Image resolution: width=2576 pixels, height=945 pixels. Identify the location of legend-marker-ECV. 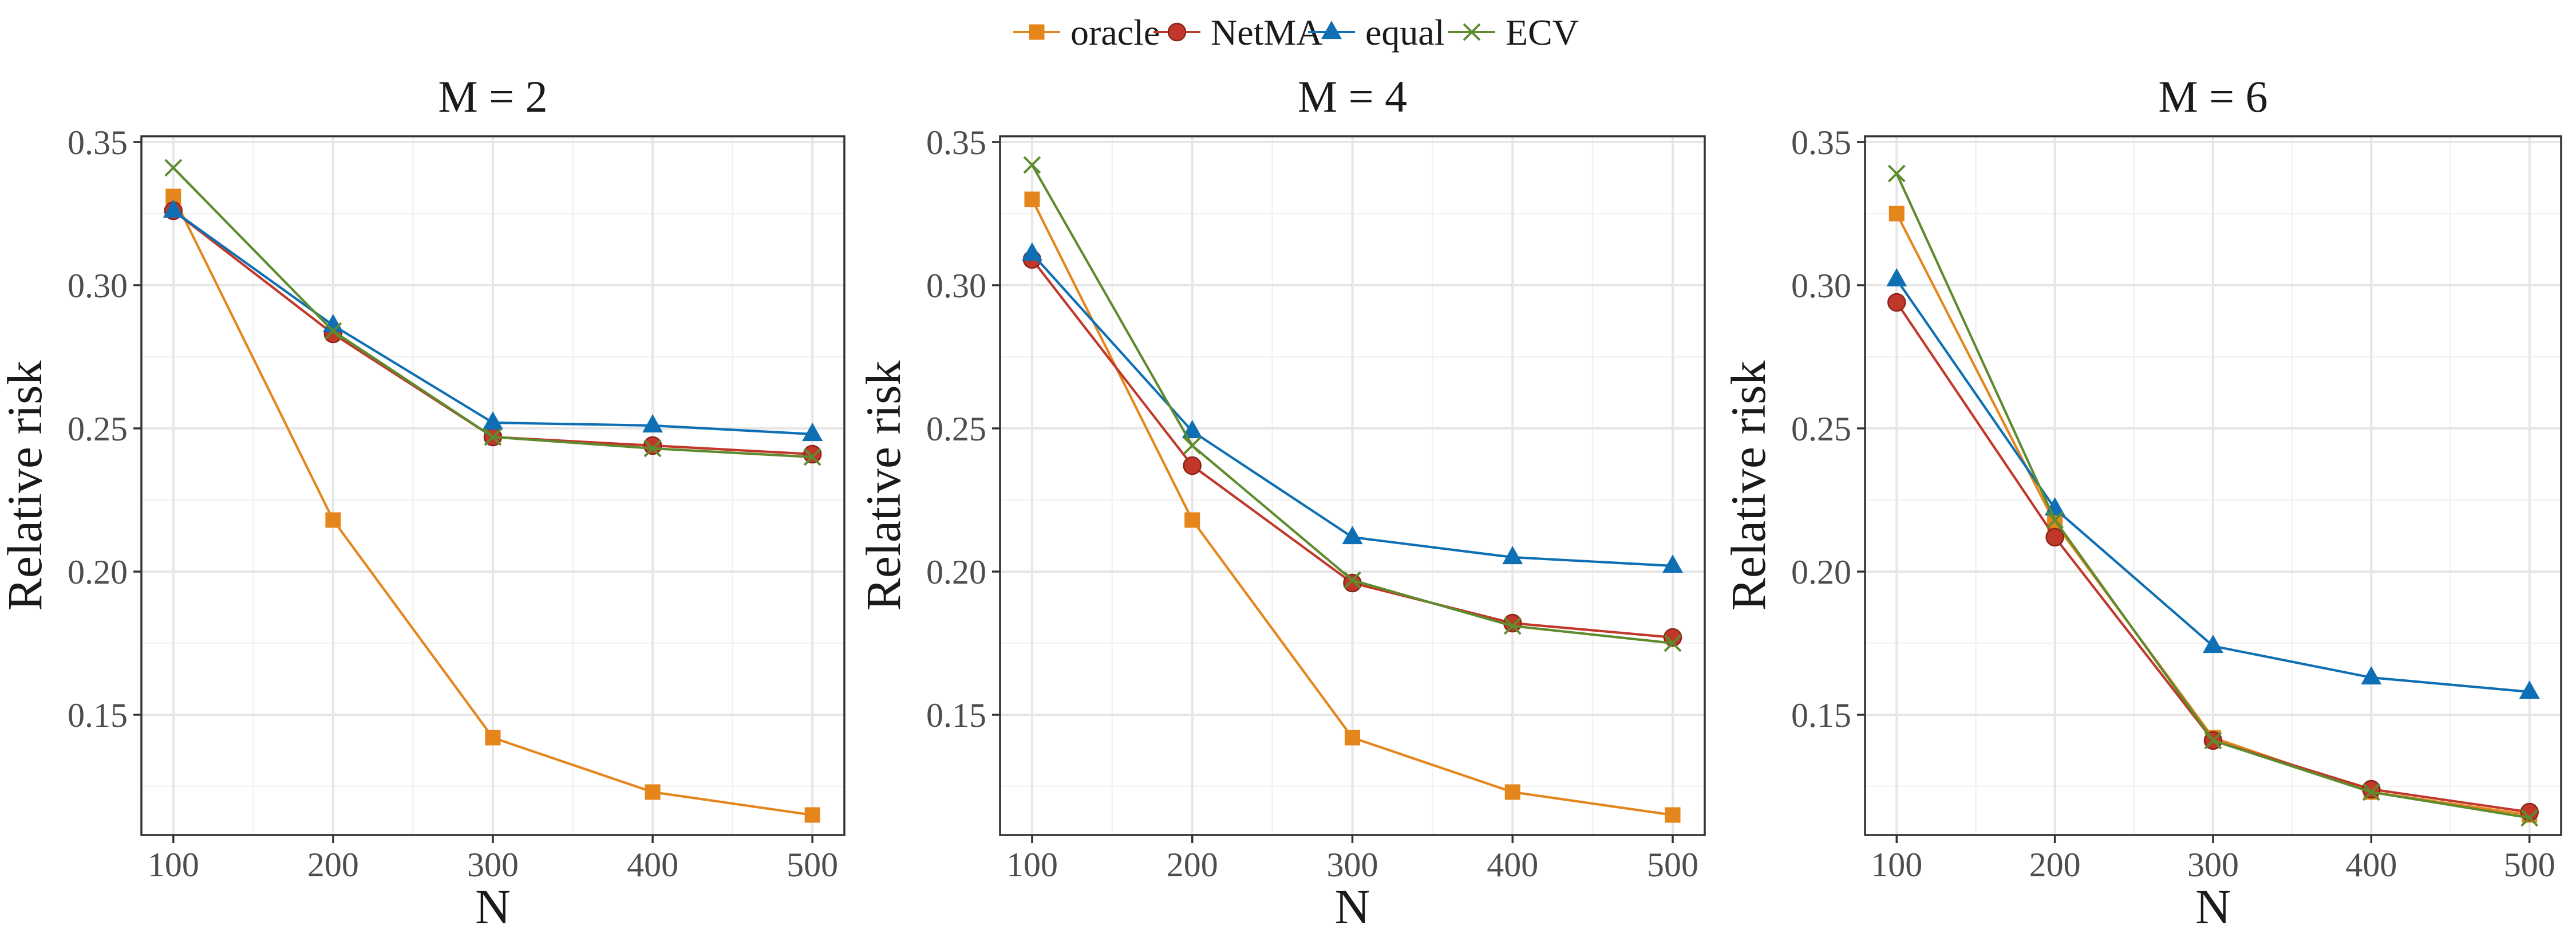
(1472, 32).